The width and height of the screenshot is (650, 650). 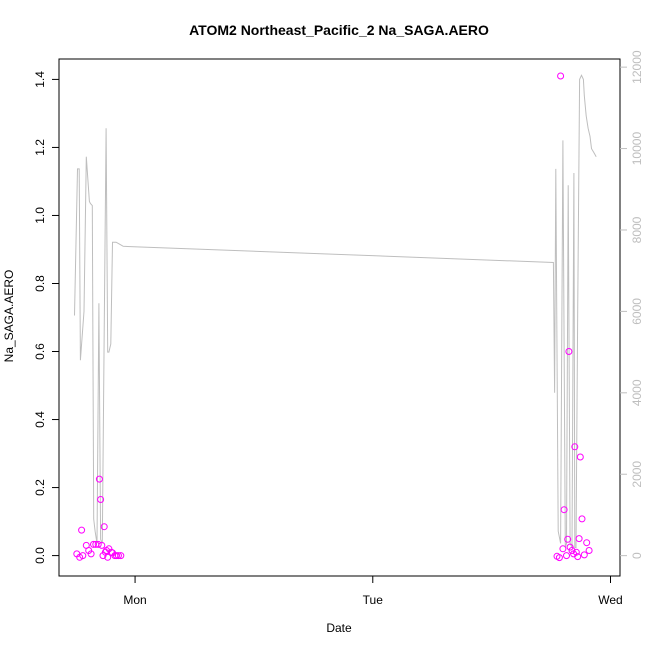 What do you see at coordinates (9, 316) in the screenshot?
I see `y-axis-label: Na_SAGA.AERO` at bounding box center [9, 316].